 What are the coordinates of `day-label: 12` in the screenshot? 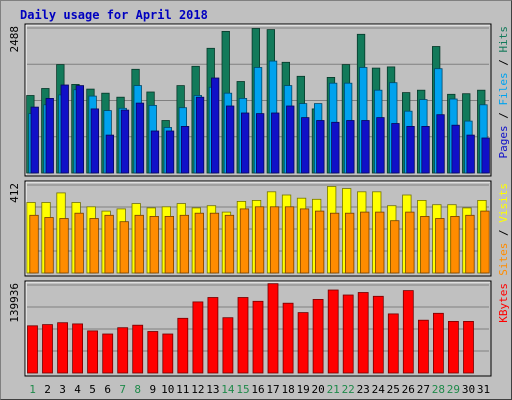 It's located at (197, 389).